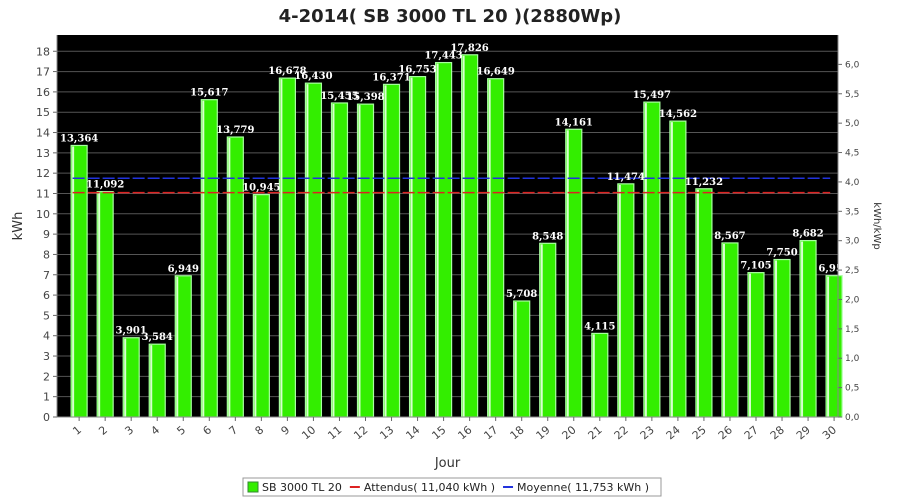 The image size is (900, 500). What do you see at coordinates (46, 234) in the screenshot?
I see `y-tick-label: 9` at bounding box center [46, 234].